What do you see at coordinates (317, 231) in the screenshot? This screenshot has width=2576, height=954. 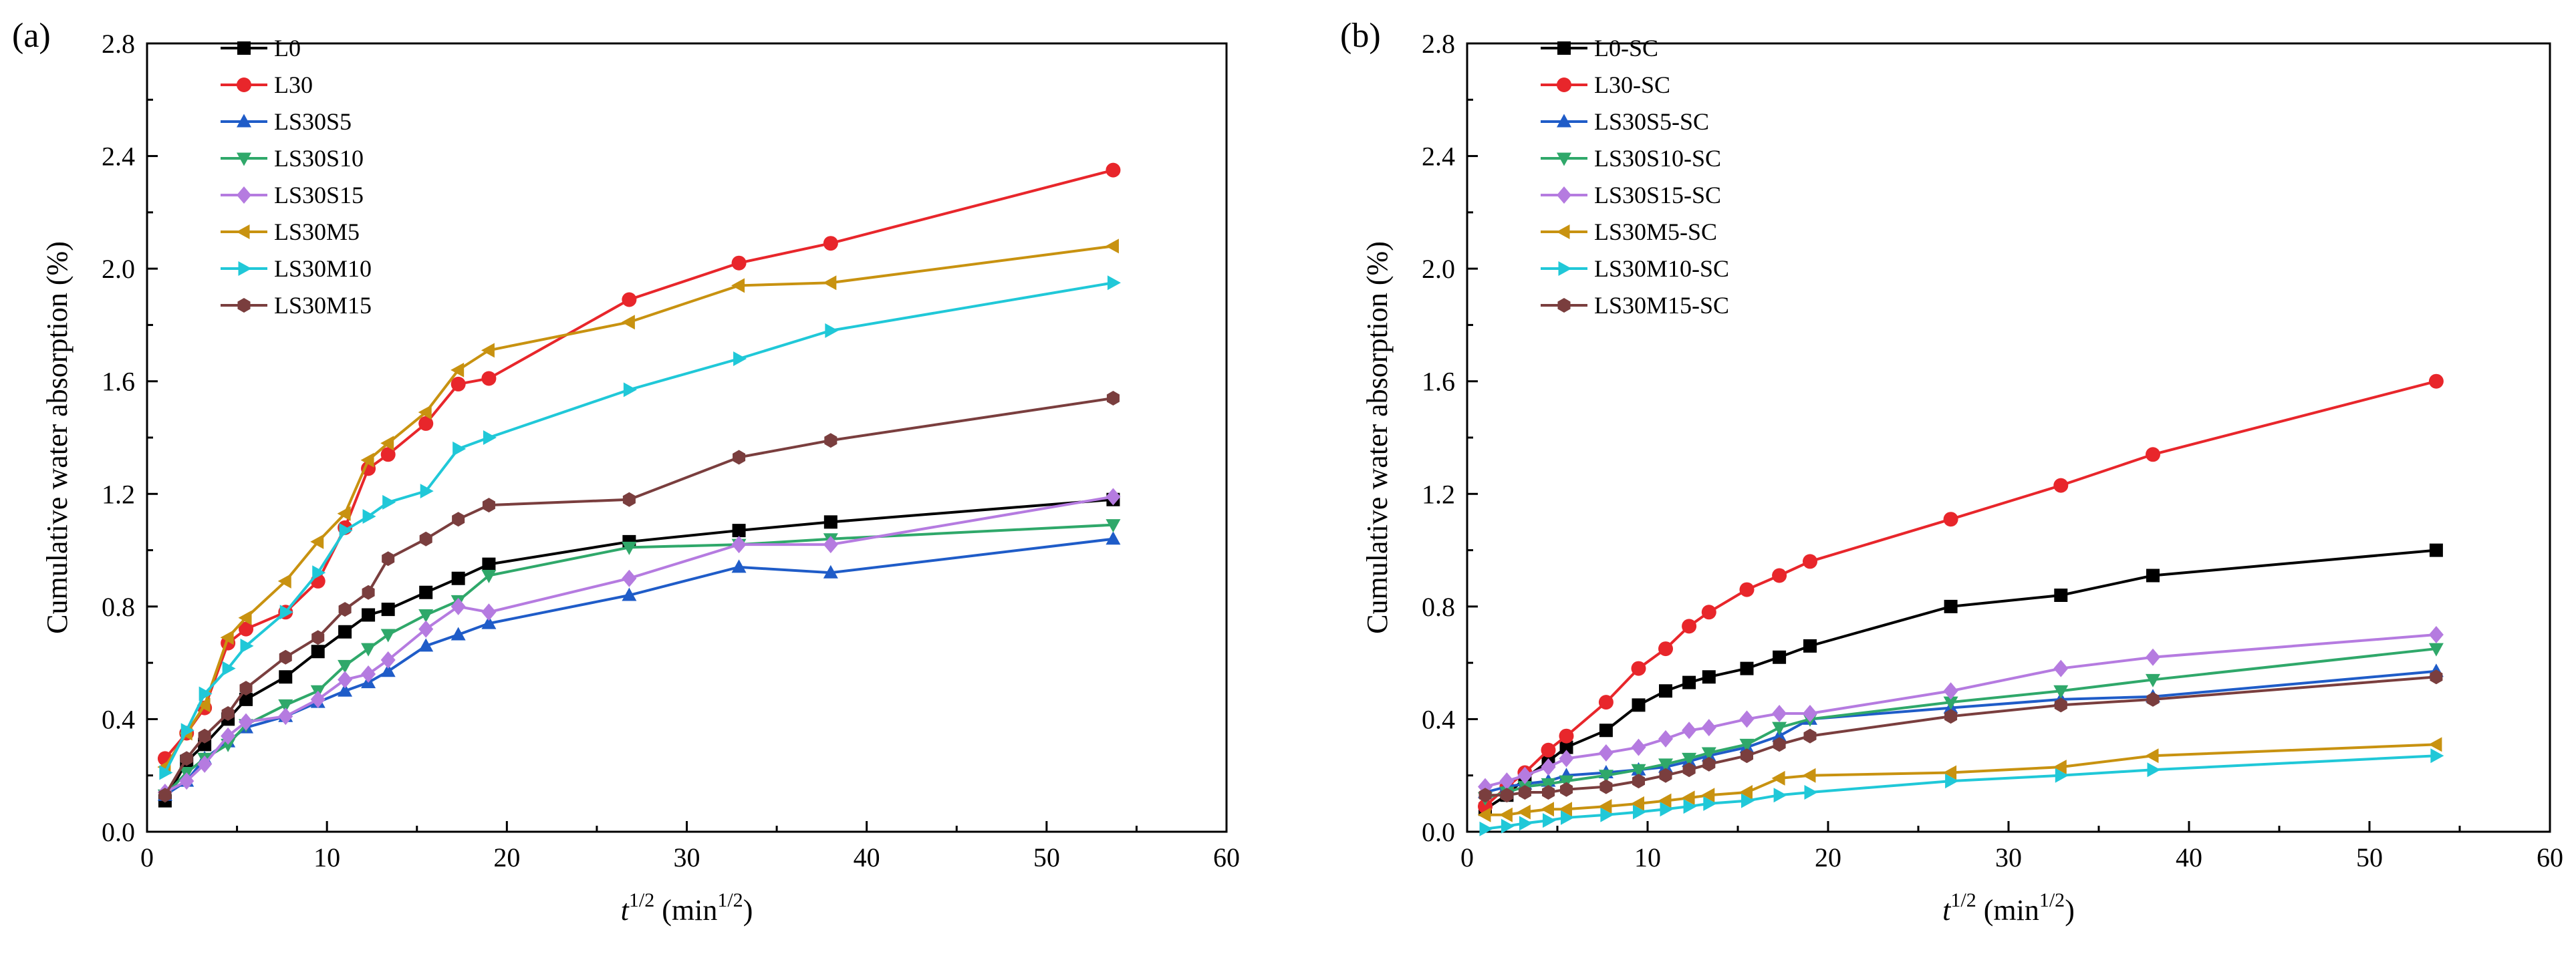 I see `legend-label: LS30M5` at bounding box center [317, 231].